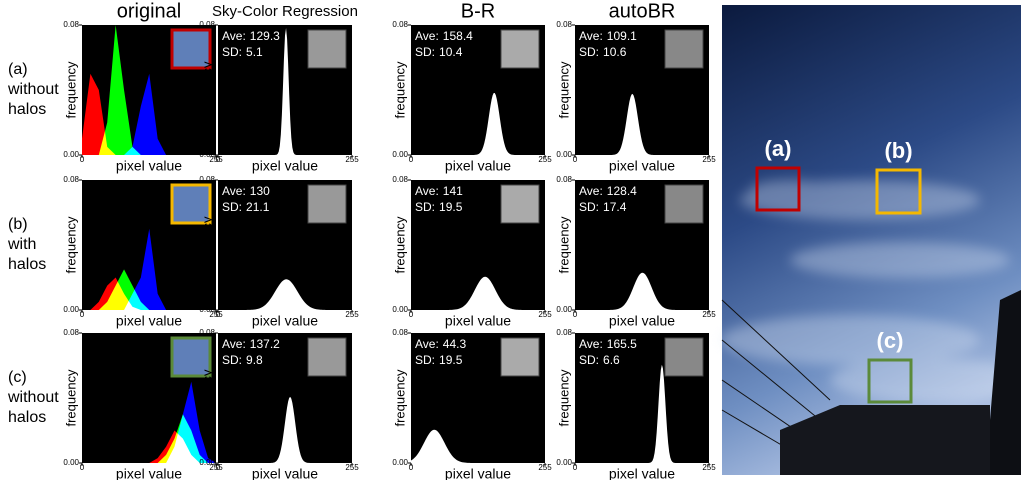 This screenshot has height=480, width=1021. What do you see at coordinates (890, 340) in the screenshot?
I see `region-label: (c)` at bounding box center [890, 340].